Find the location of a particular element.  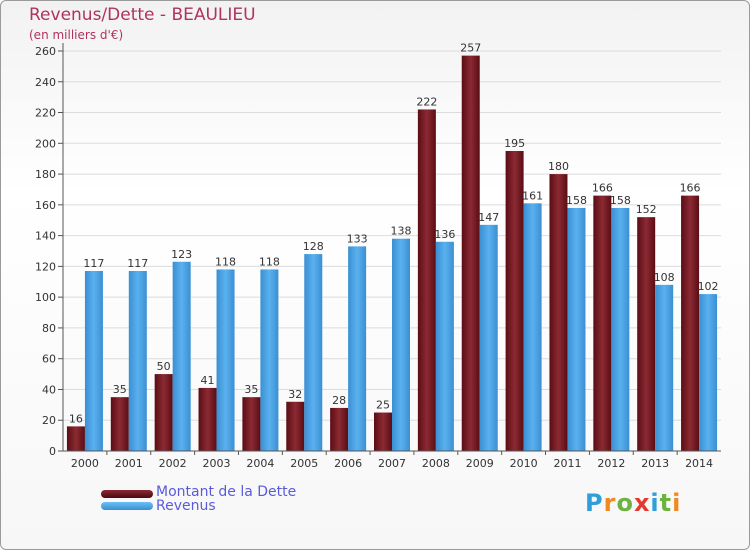

y-tick-label: 120 is located at coordinates (45, 266).